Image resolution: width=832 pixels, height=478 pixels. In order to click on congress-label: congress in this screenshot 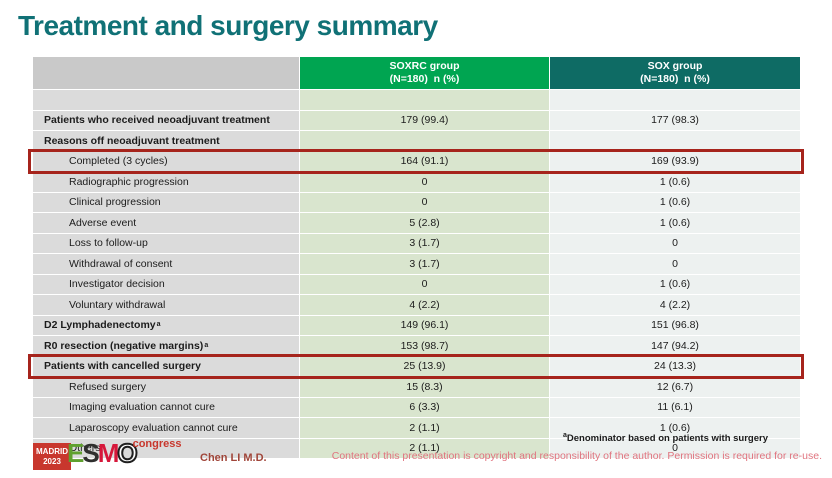, I will do `click(157, 444)`.